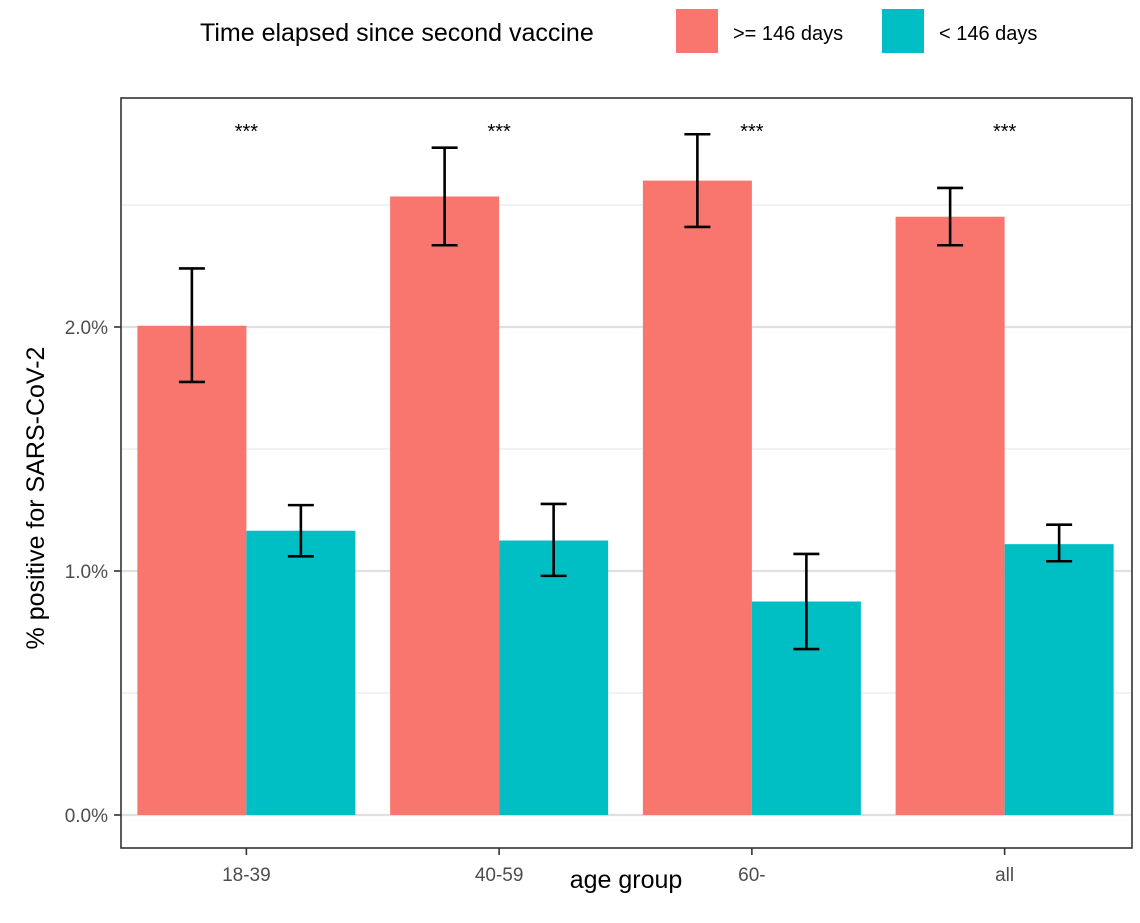  What do you see at coordinates (397, 33) in the screenshot?
I see `legend-title: Time elapsed since second vaccine` at bounding box center [397, 33].